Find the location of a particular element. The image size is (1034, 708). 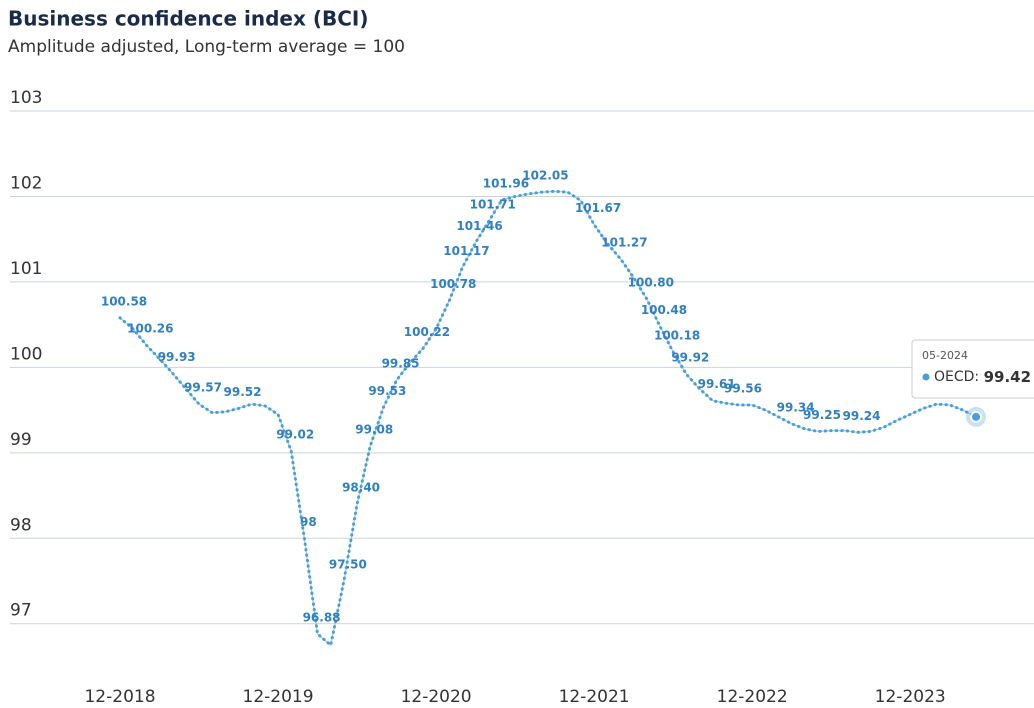

tooltip-text: OECD: 99.42 is located at coordinates (982, 377).